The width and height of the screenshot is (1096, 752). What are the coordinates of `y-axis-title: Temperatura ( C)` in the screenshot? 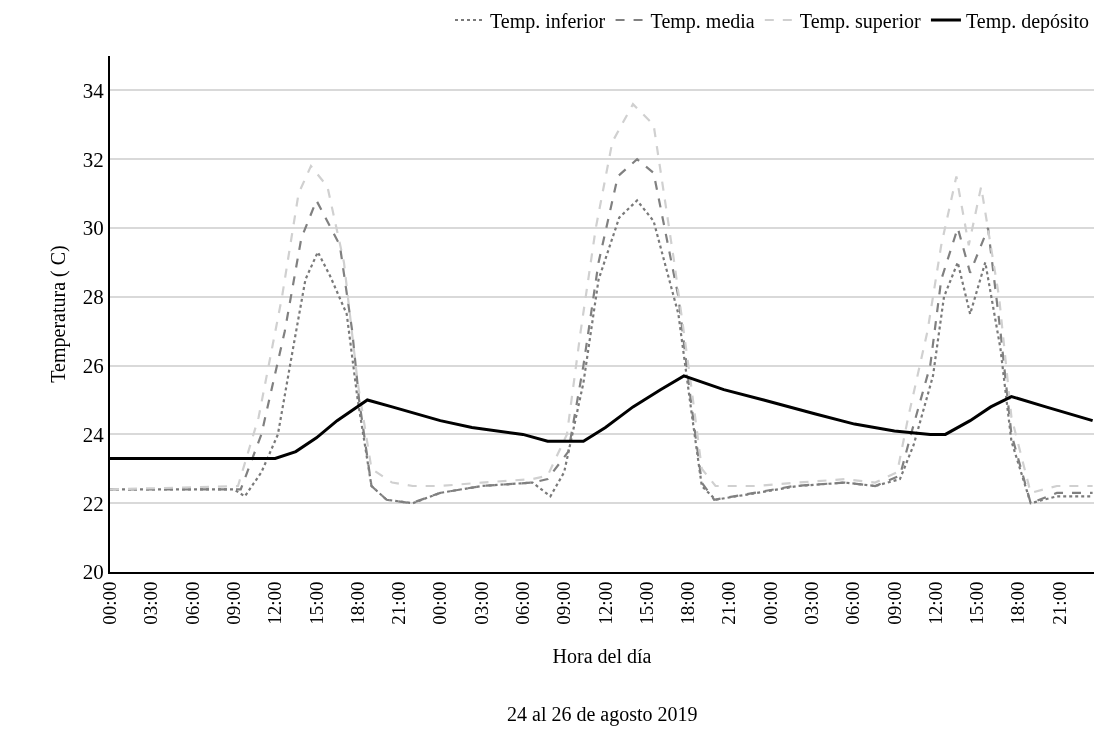 It's located at (58, 314).